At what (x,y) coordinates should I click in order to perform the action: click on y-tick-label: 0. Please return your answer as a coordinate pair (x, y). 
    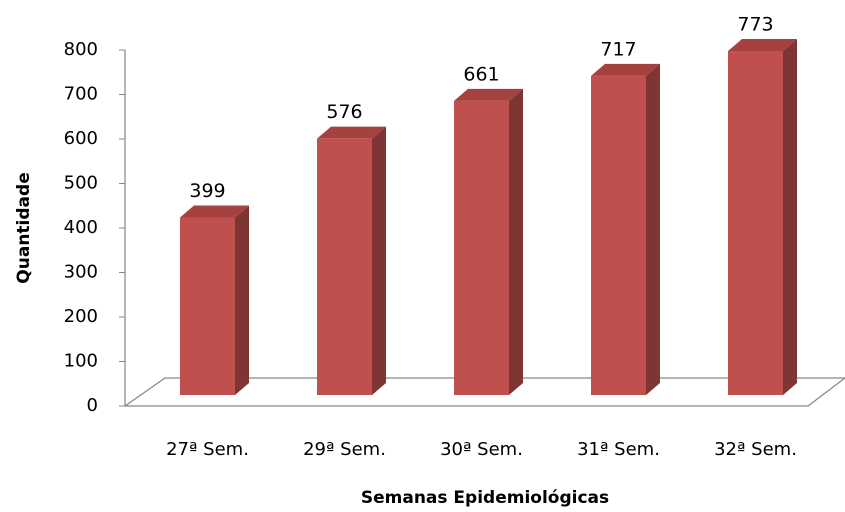
    Looking at the image, I should click on (92, 405).